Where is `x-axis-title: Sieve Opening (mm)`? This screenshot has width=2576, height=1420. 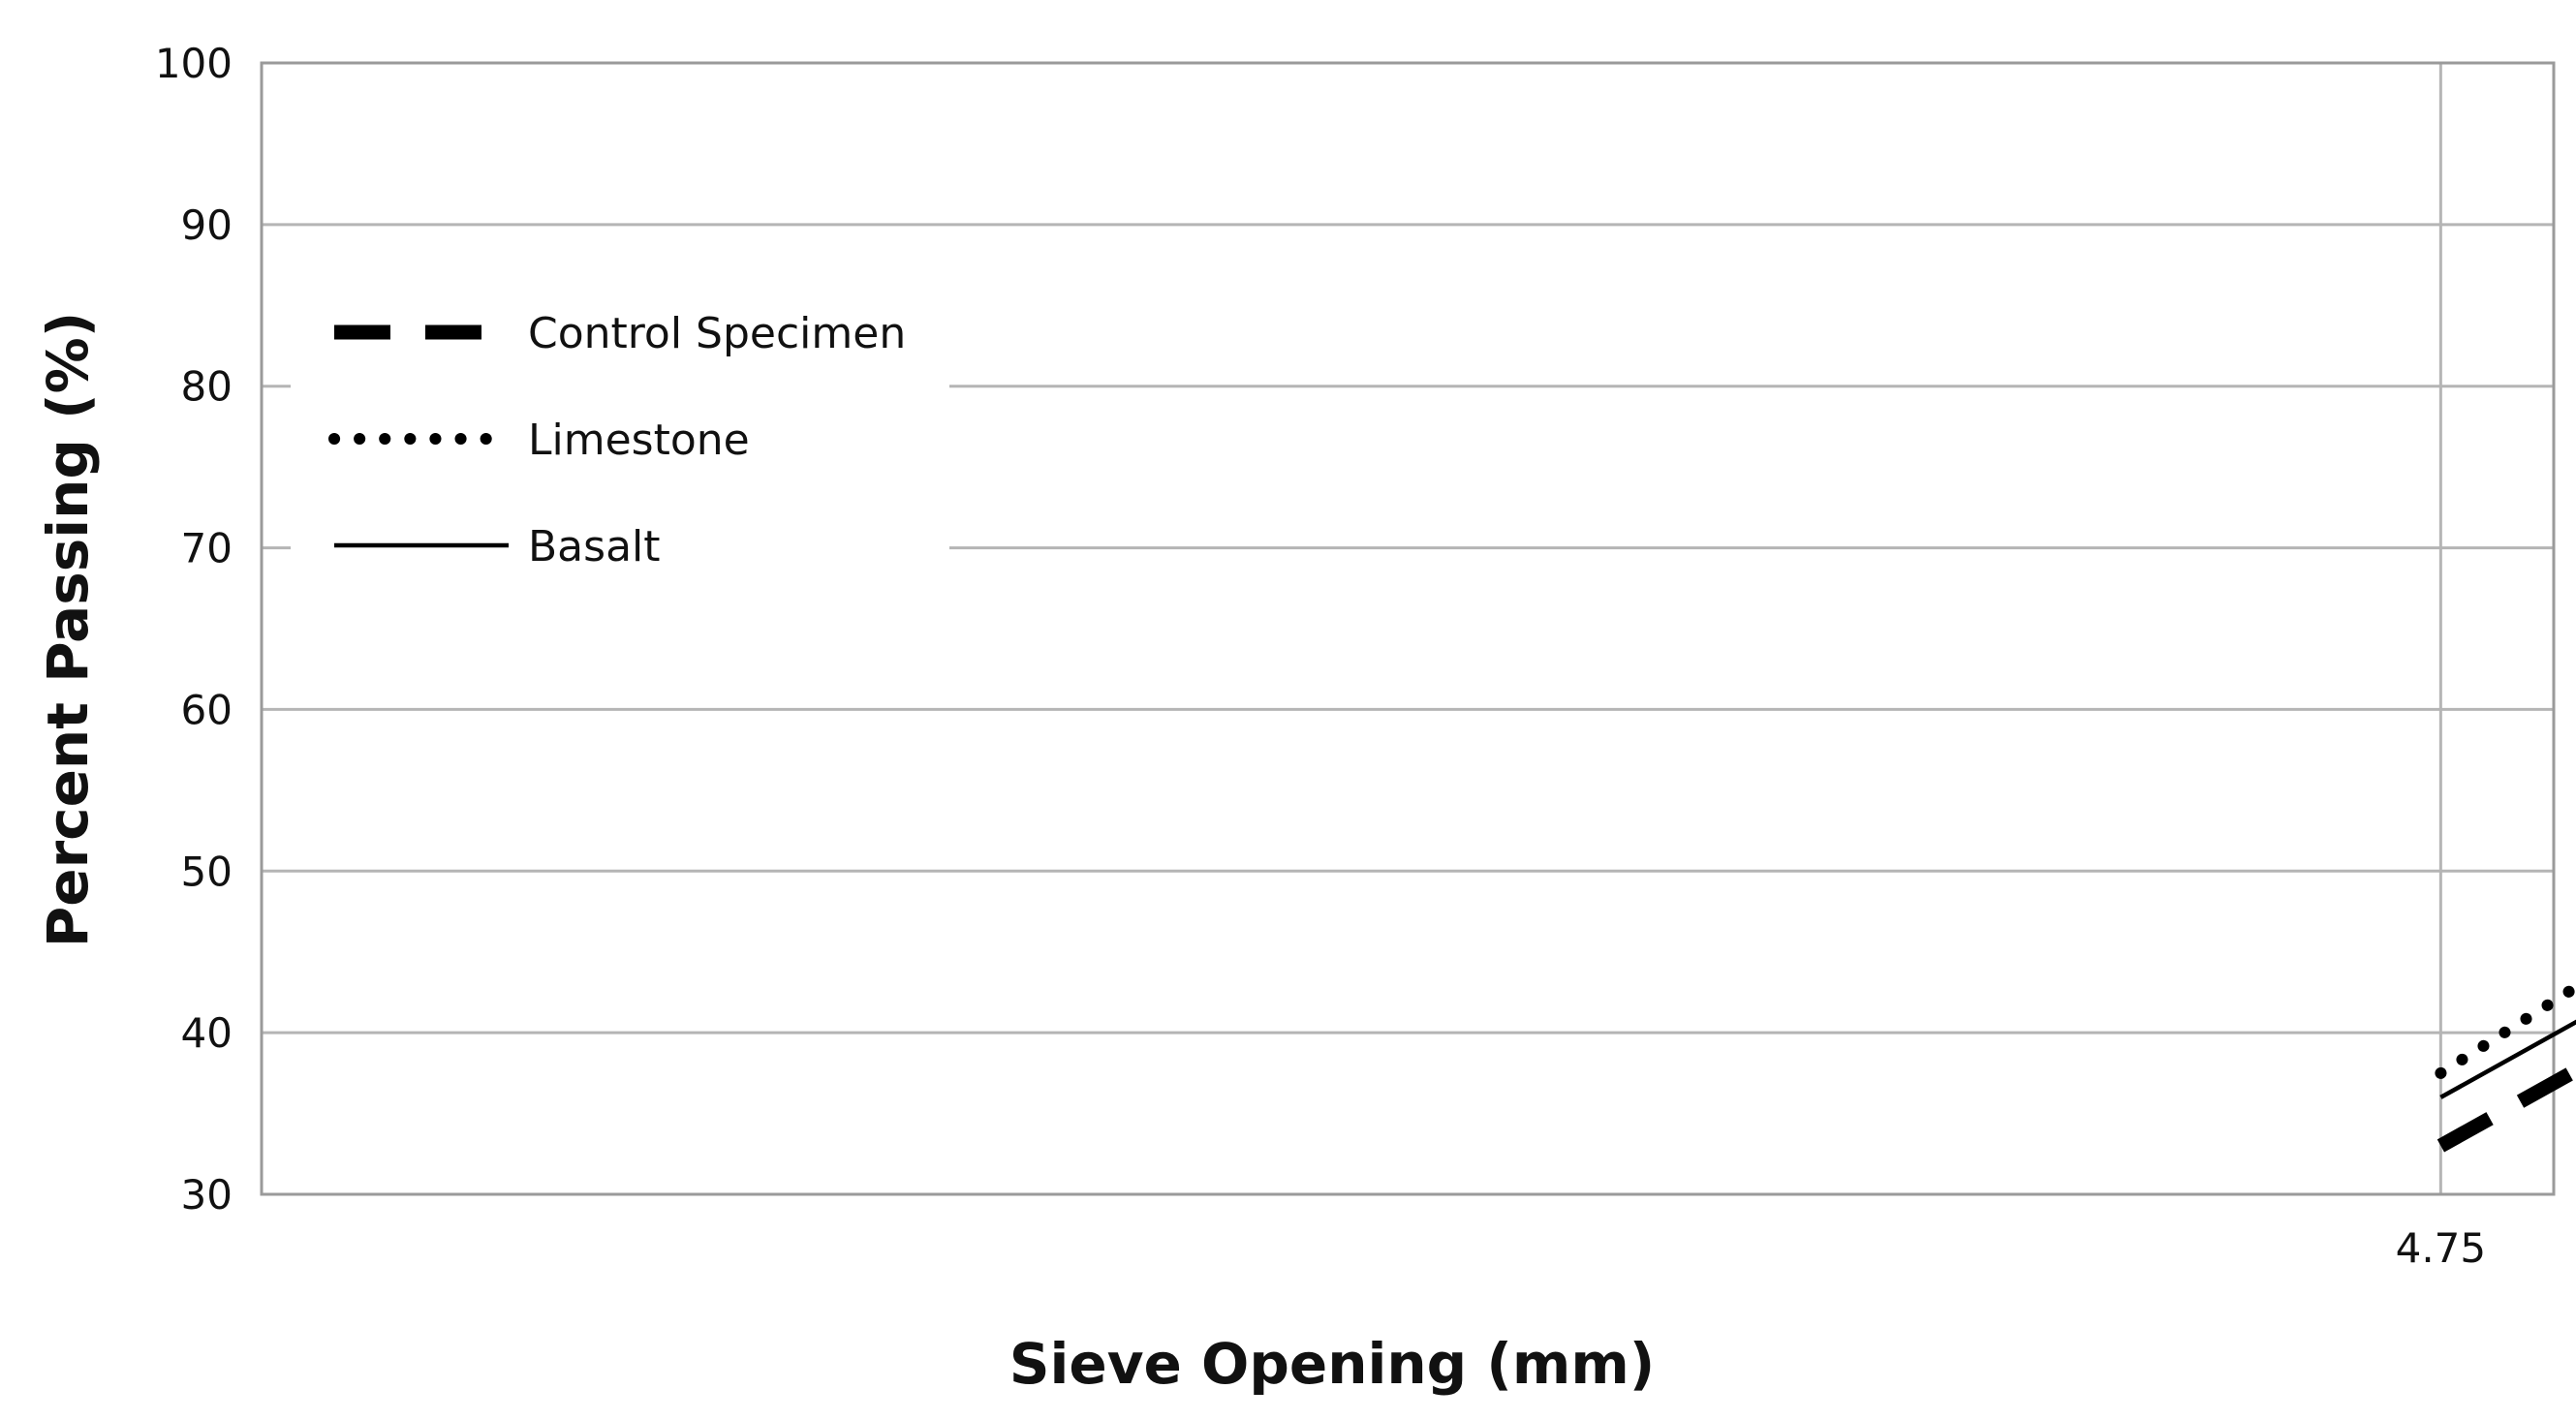
x-axis-title: Sieve Opening (mm) is located at coordinates (1332, 1364).